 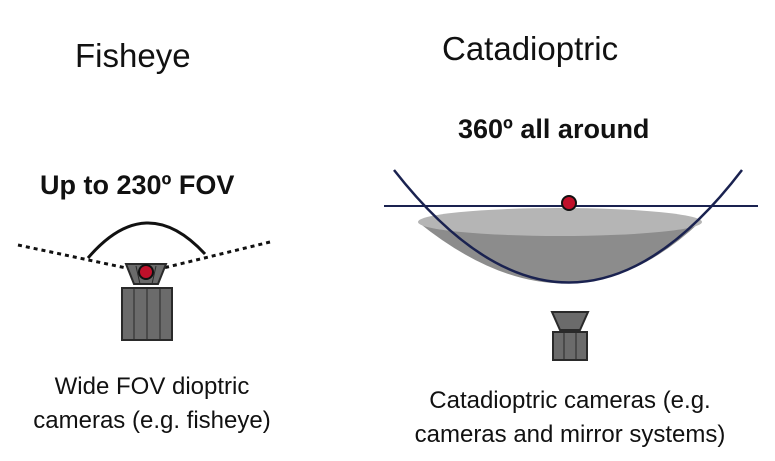 What do you see at coordinates (570, 346) in the screenshot?
I see `catadioptric-camera-body` at bounding box center [570, 346].